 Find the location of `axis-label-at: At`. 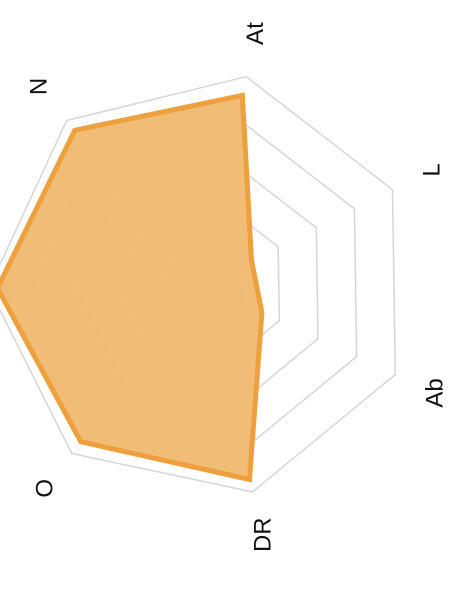

axis-label-at: At is located at coordinates (255, 33).